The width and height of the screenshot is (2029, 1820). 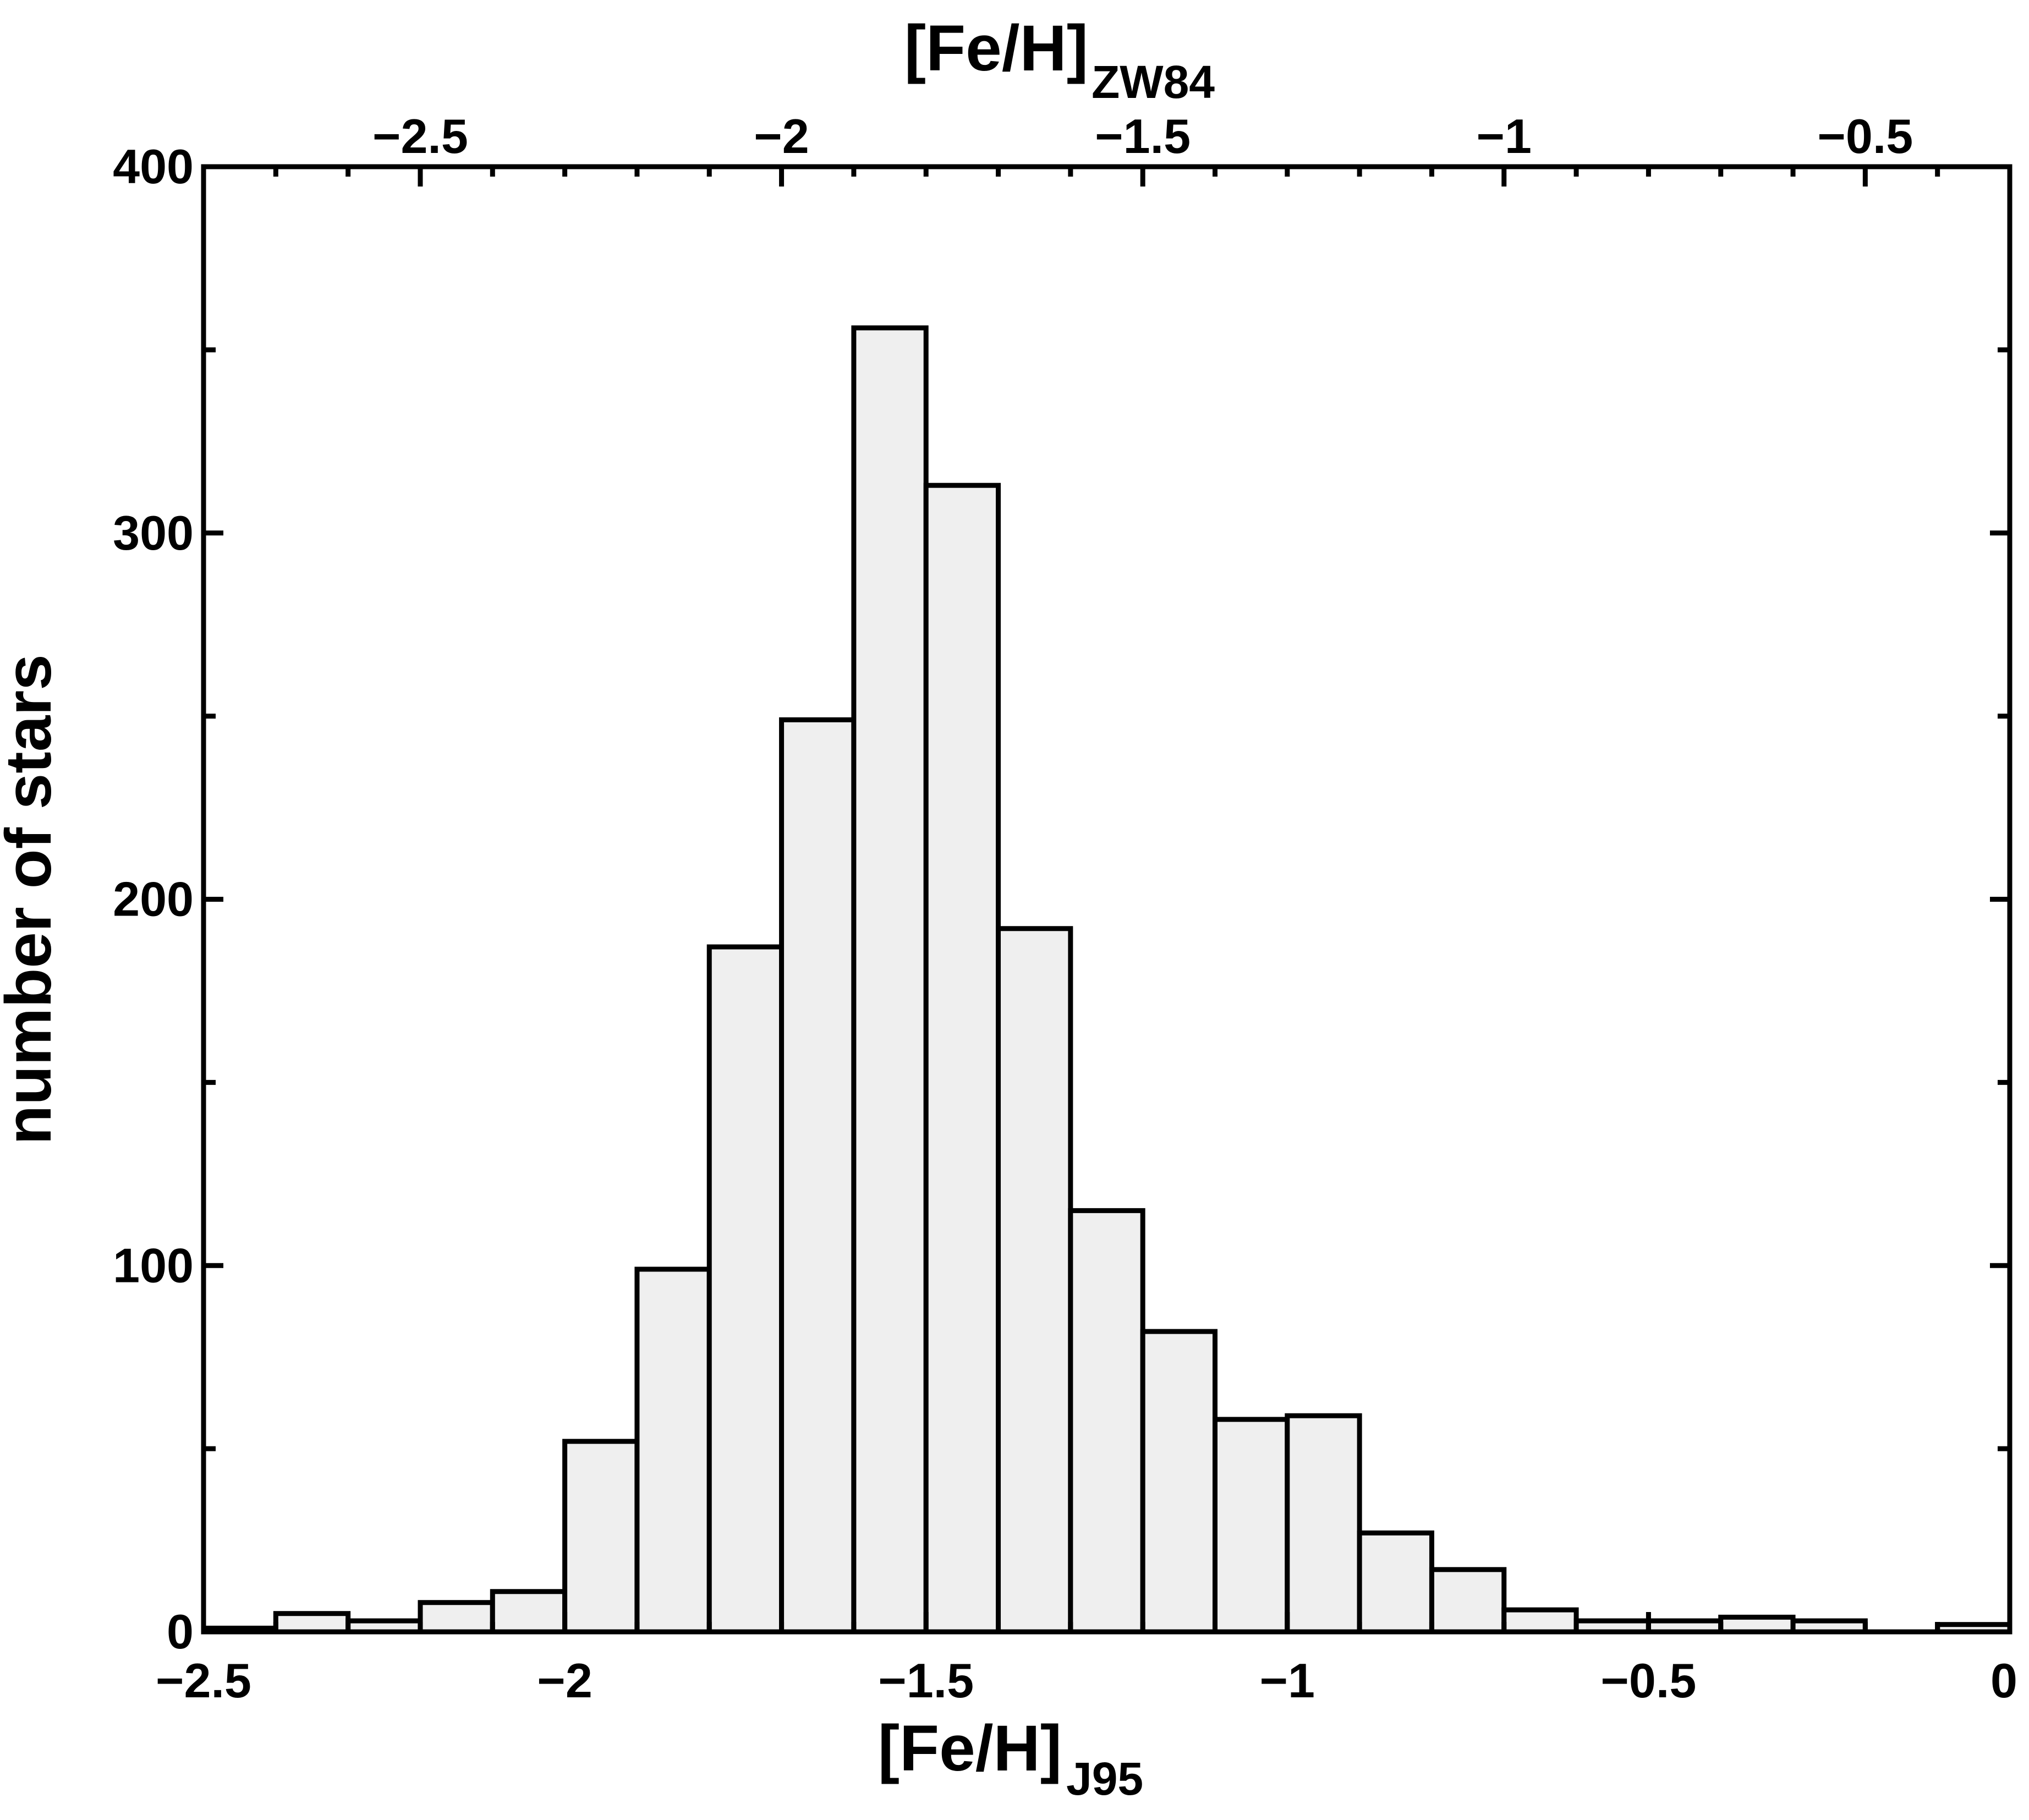 I want to click on y-tick-label: 200, so click(x=153, y=899).